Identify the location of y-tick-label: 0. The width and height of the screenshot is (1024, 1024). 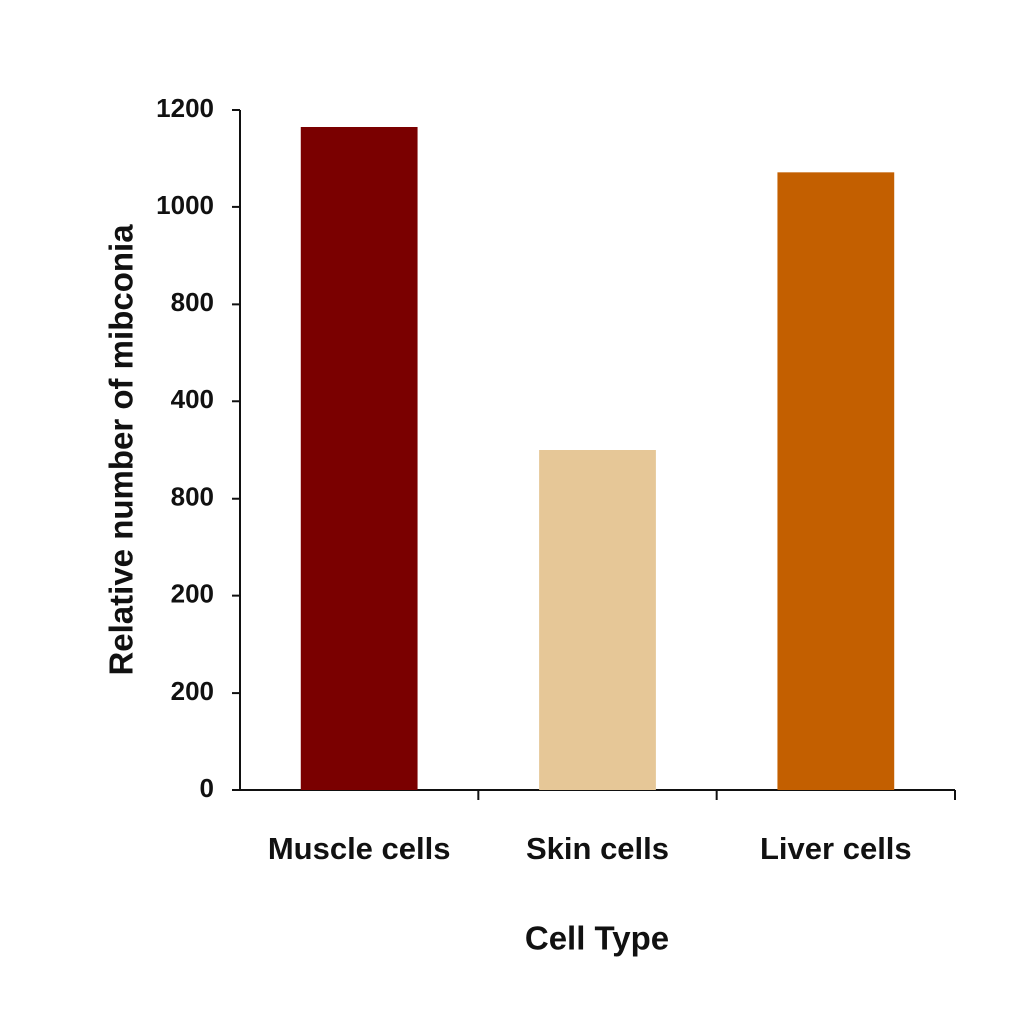
(207, 788).